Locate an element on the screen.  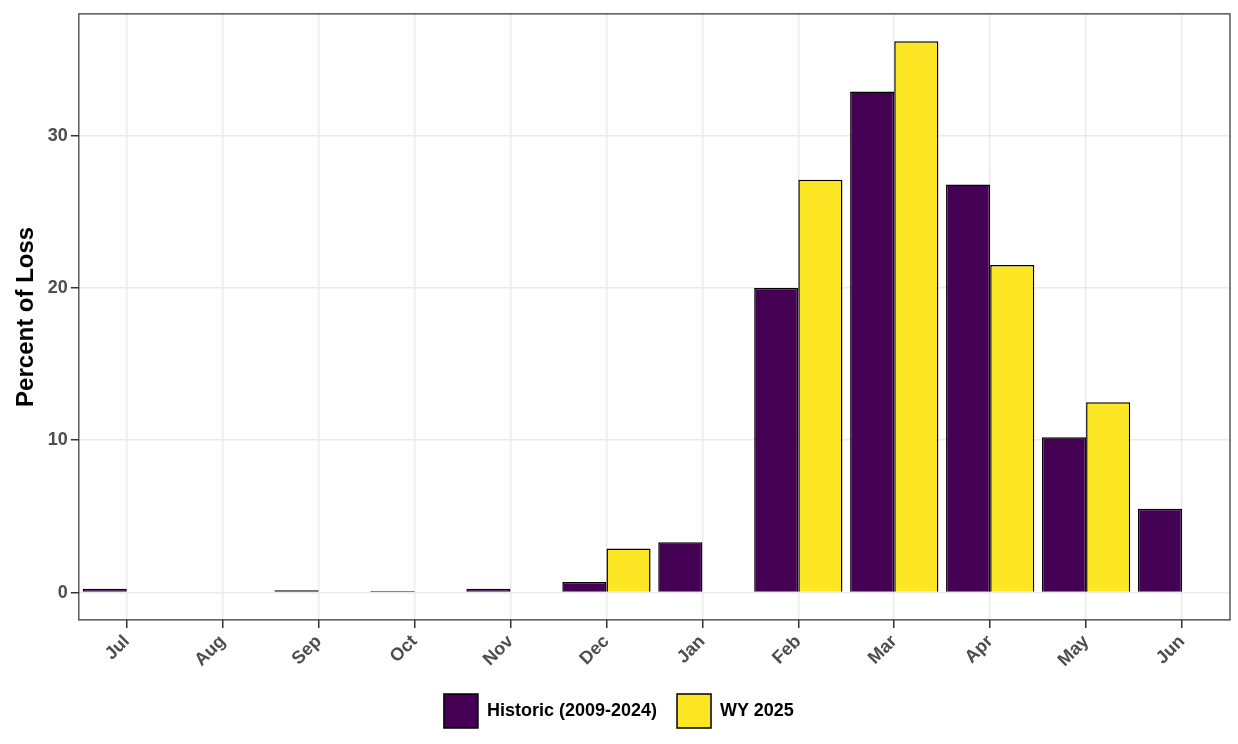
x-tick-label: Jul is located at coordinates (117, 647).